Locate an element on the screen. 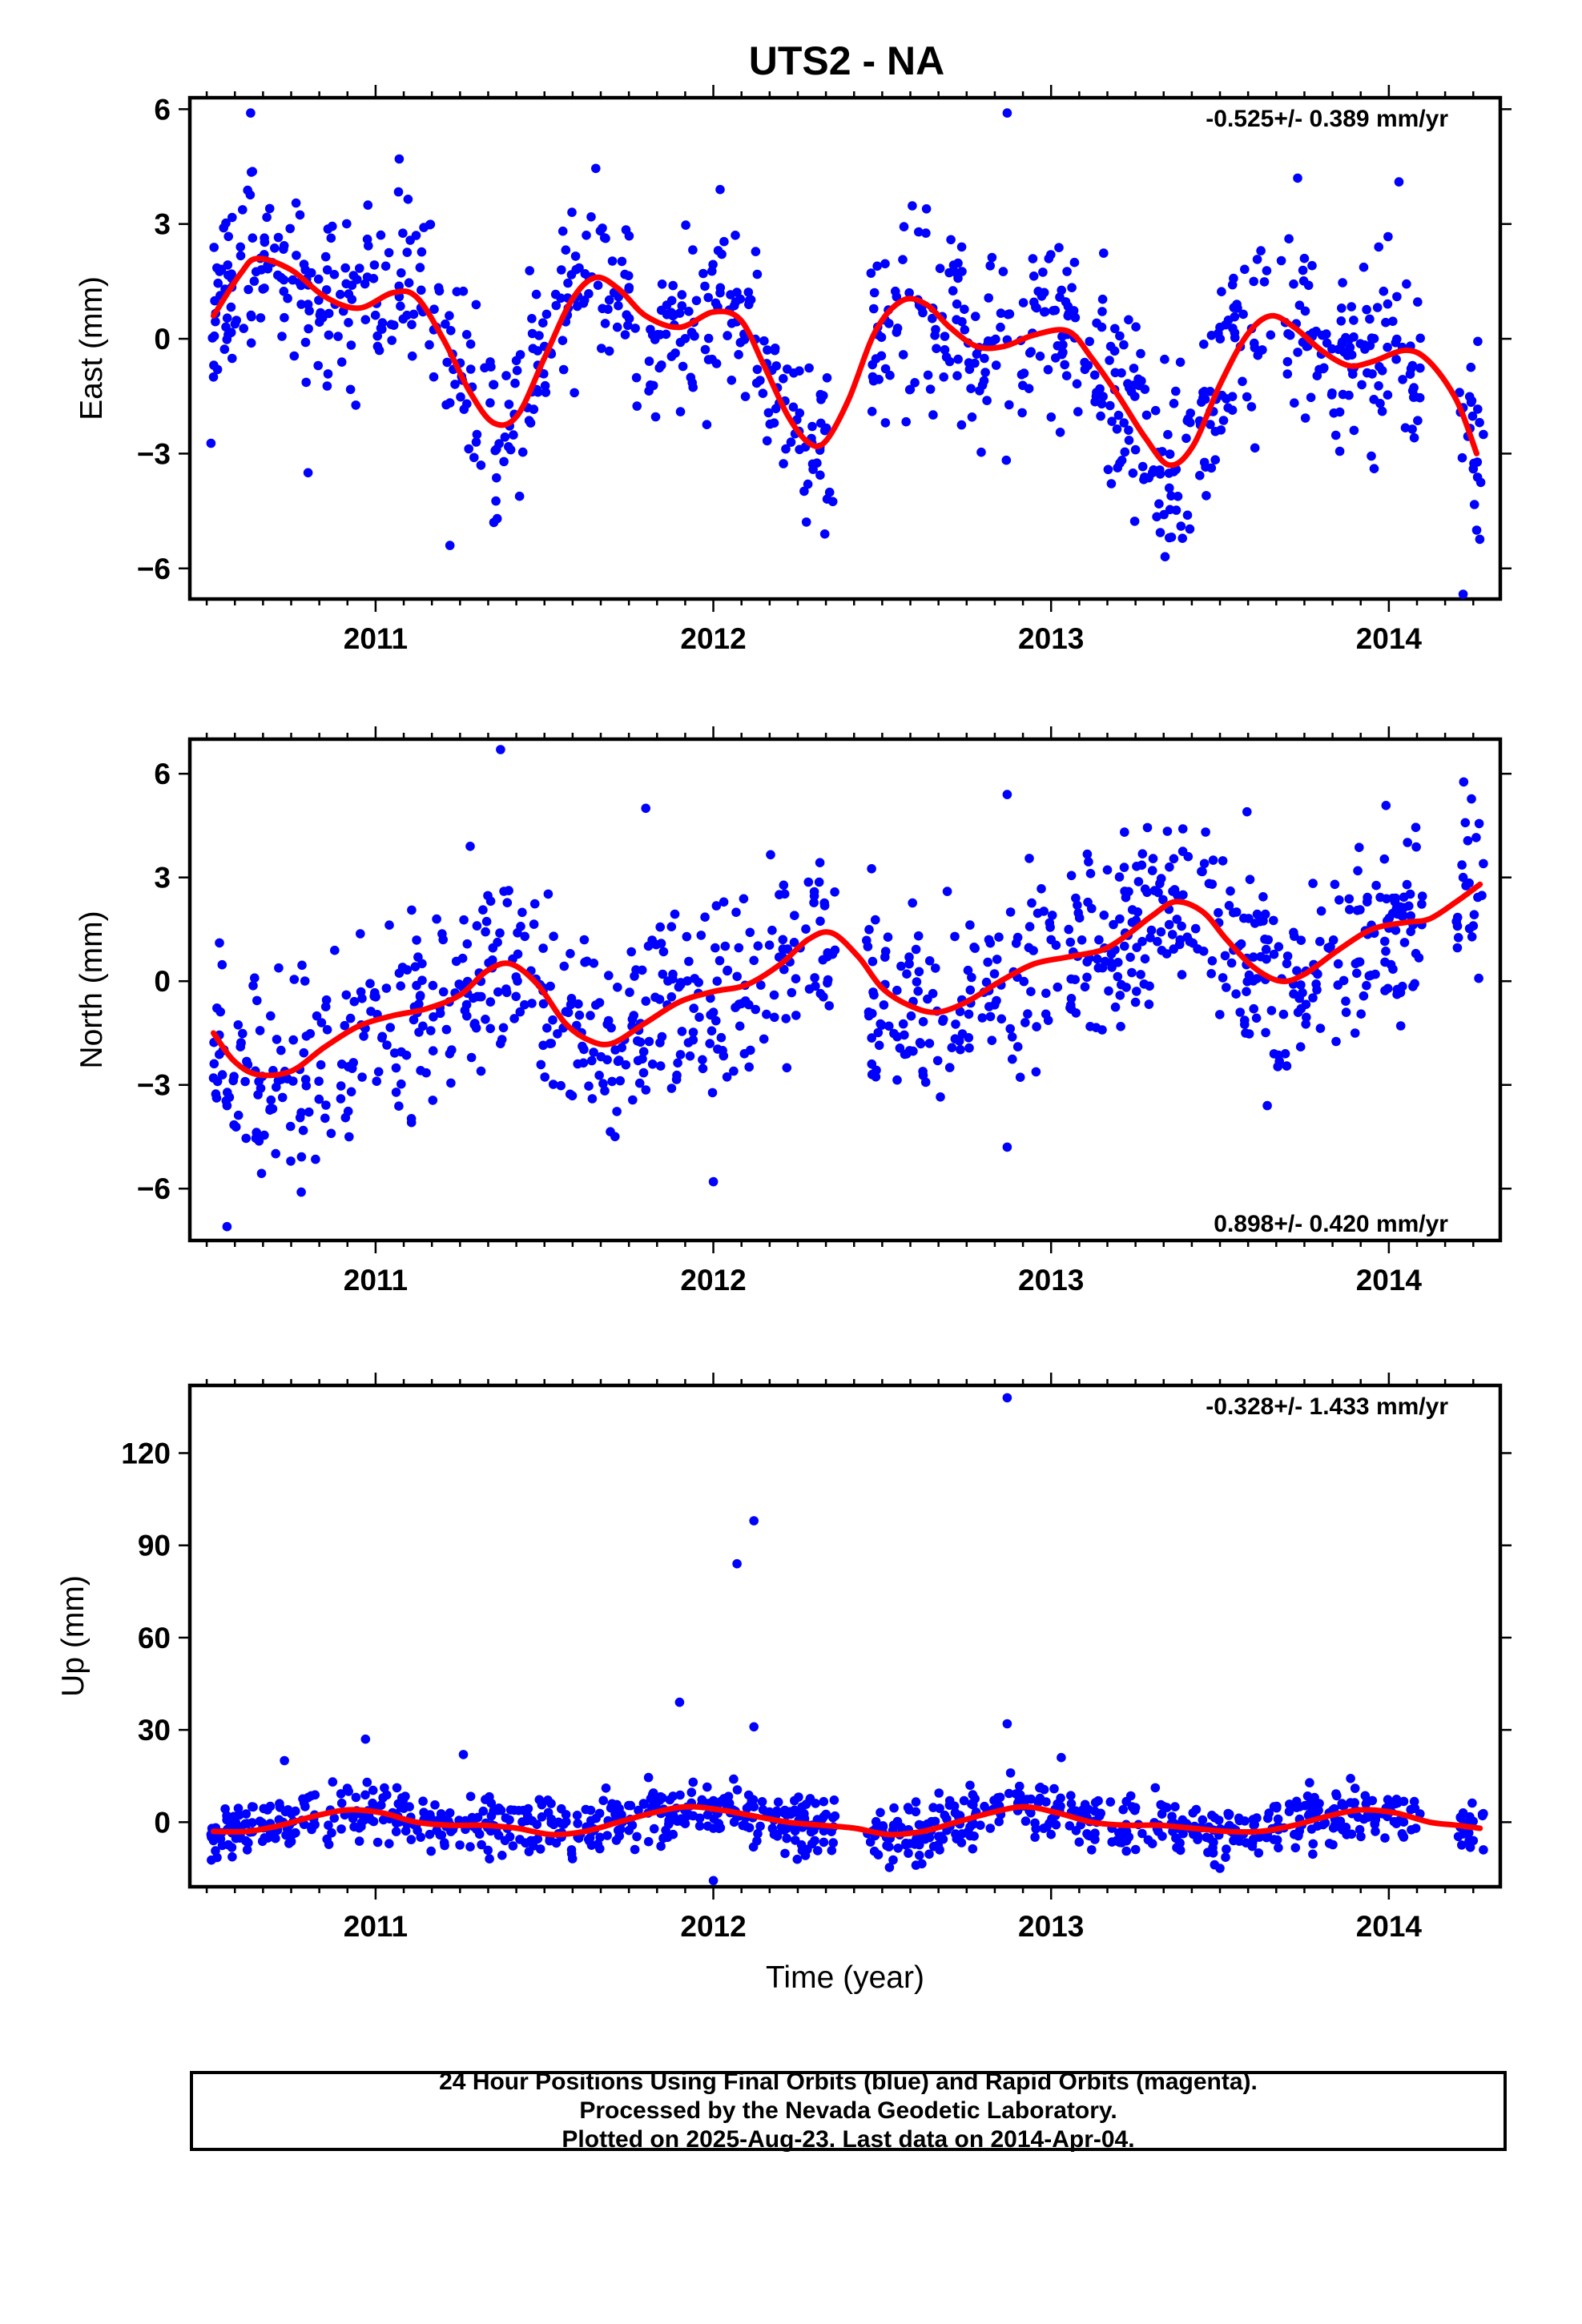 The height and width of the screenshot is (2324, 1582). up-rate-label: -0.328+/- 1.433 mm/yr is located at coordinates (1327, 1406).